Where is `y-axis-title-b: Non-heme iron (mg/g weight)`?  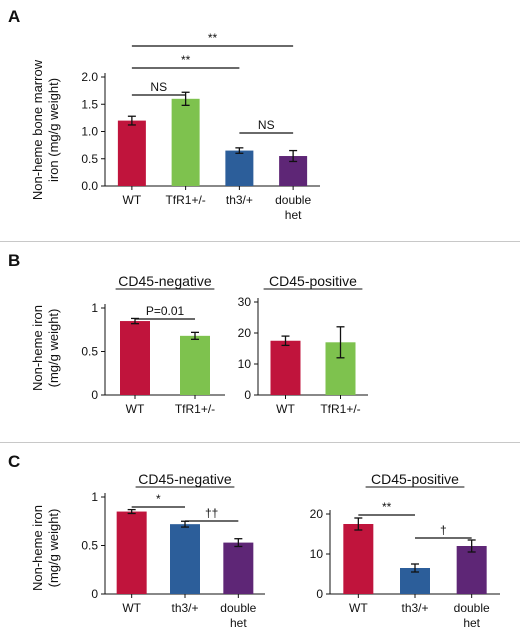
y-axis-title-b: Non-heme iron (mg/g weight) is located at coordinates (45, 348).